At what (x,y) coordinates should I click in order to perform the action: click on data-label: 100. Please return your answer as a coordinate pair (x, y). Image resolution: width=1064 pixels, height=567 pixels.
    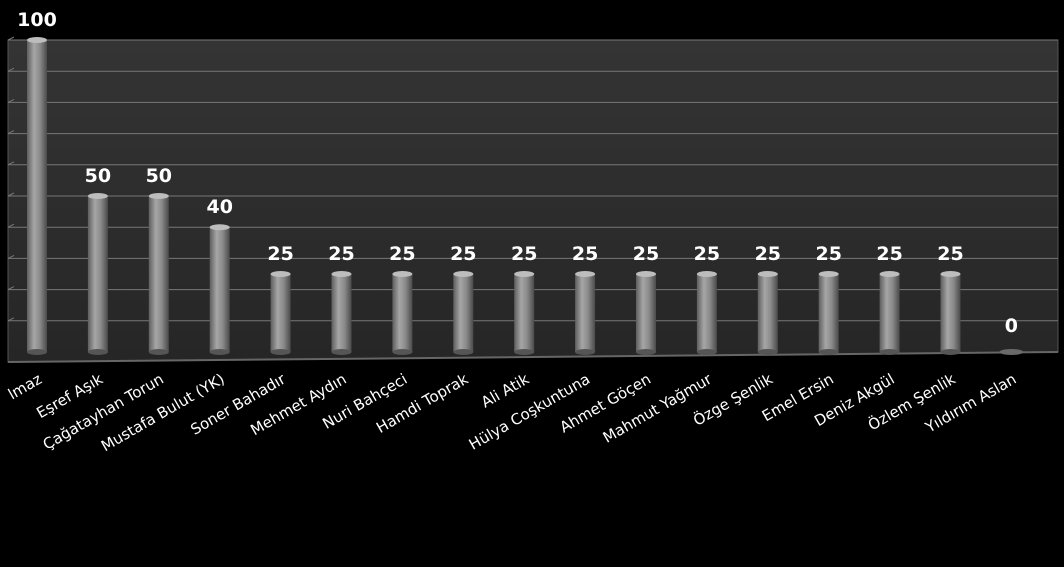
    Looking at the image, I should click on (37, 20).